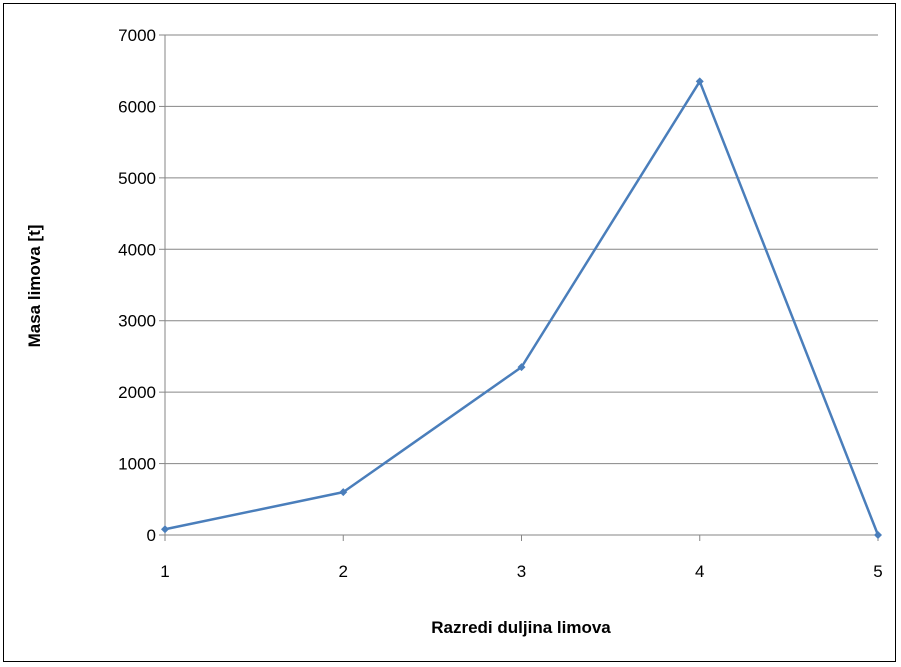 The height and width of the screenshot is (667, 901). I want to click on y-tick-label: 0, so click(151, 535).